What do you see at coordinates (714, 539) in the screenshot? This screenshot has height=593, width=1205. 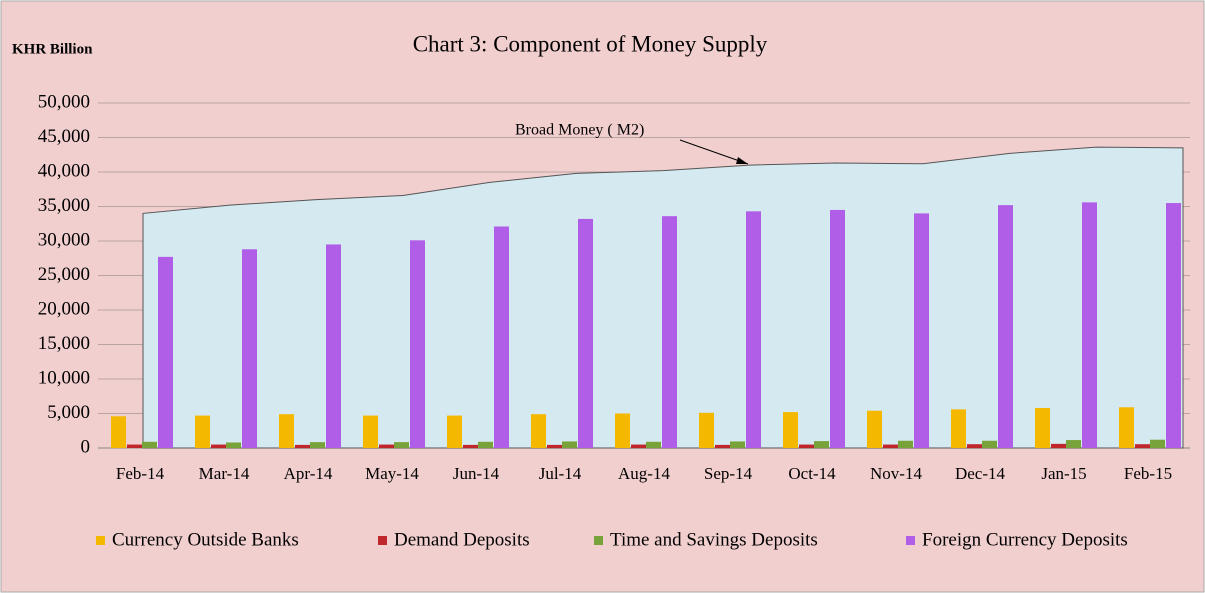 I see `legend-label: Time and Savings Deposits` at bounding box center [714, 539].